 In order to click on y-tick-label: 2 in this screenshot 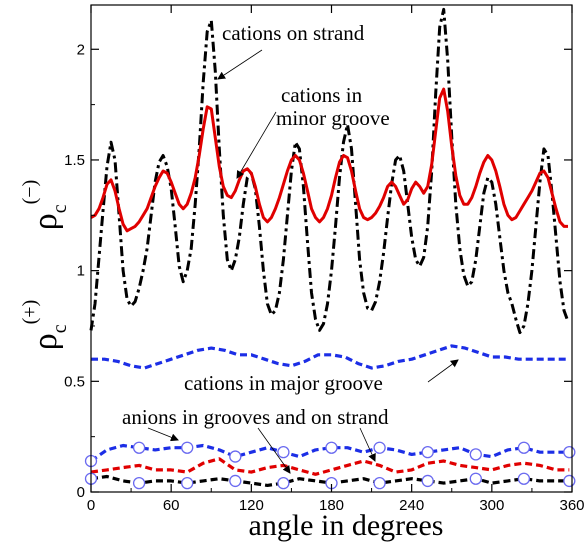, I will do `click(81, 49)`.